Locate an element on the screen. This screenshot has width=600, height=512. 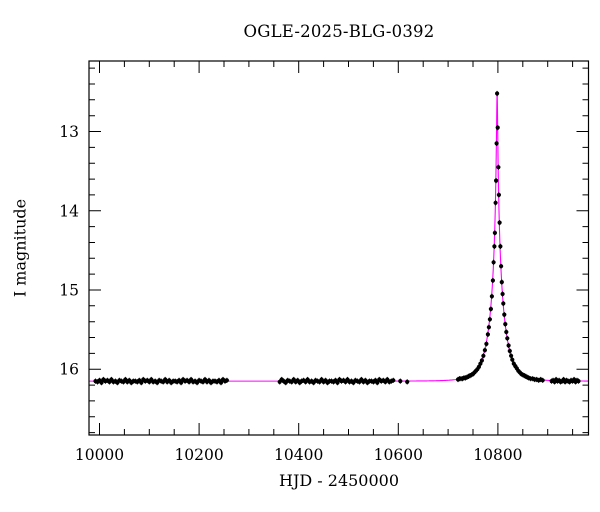
y-axis-label: I magnitude is located at coordinates (20, 248).